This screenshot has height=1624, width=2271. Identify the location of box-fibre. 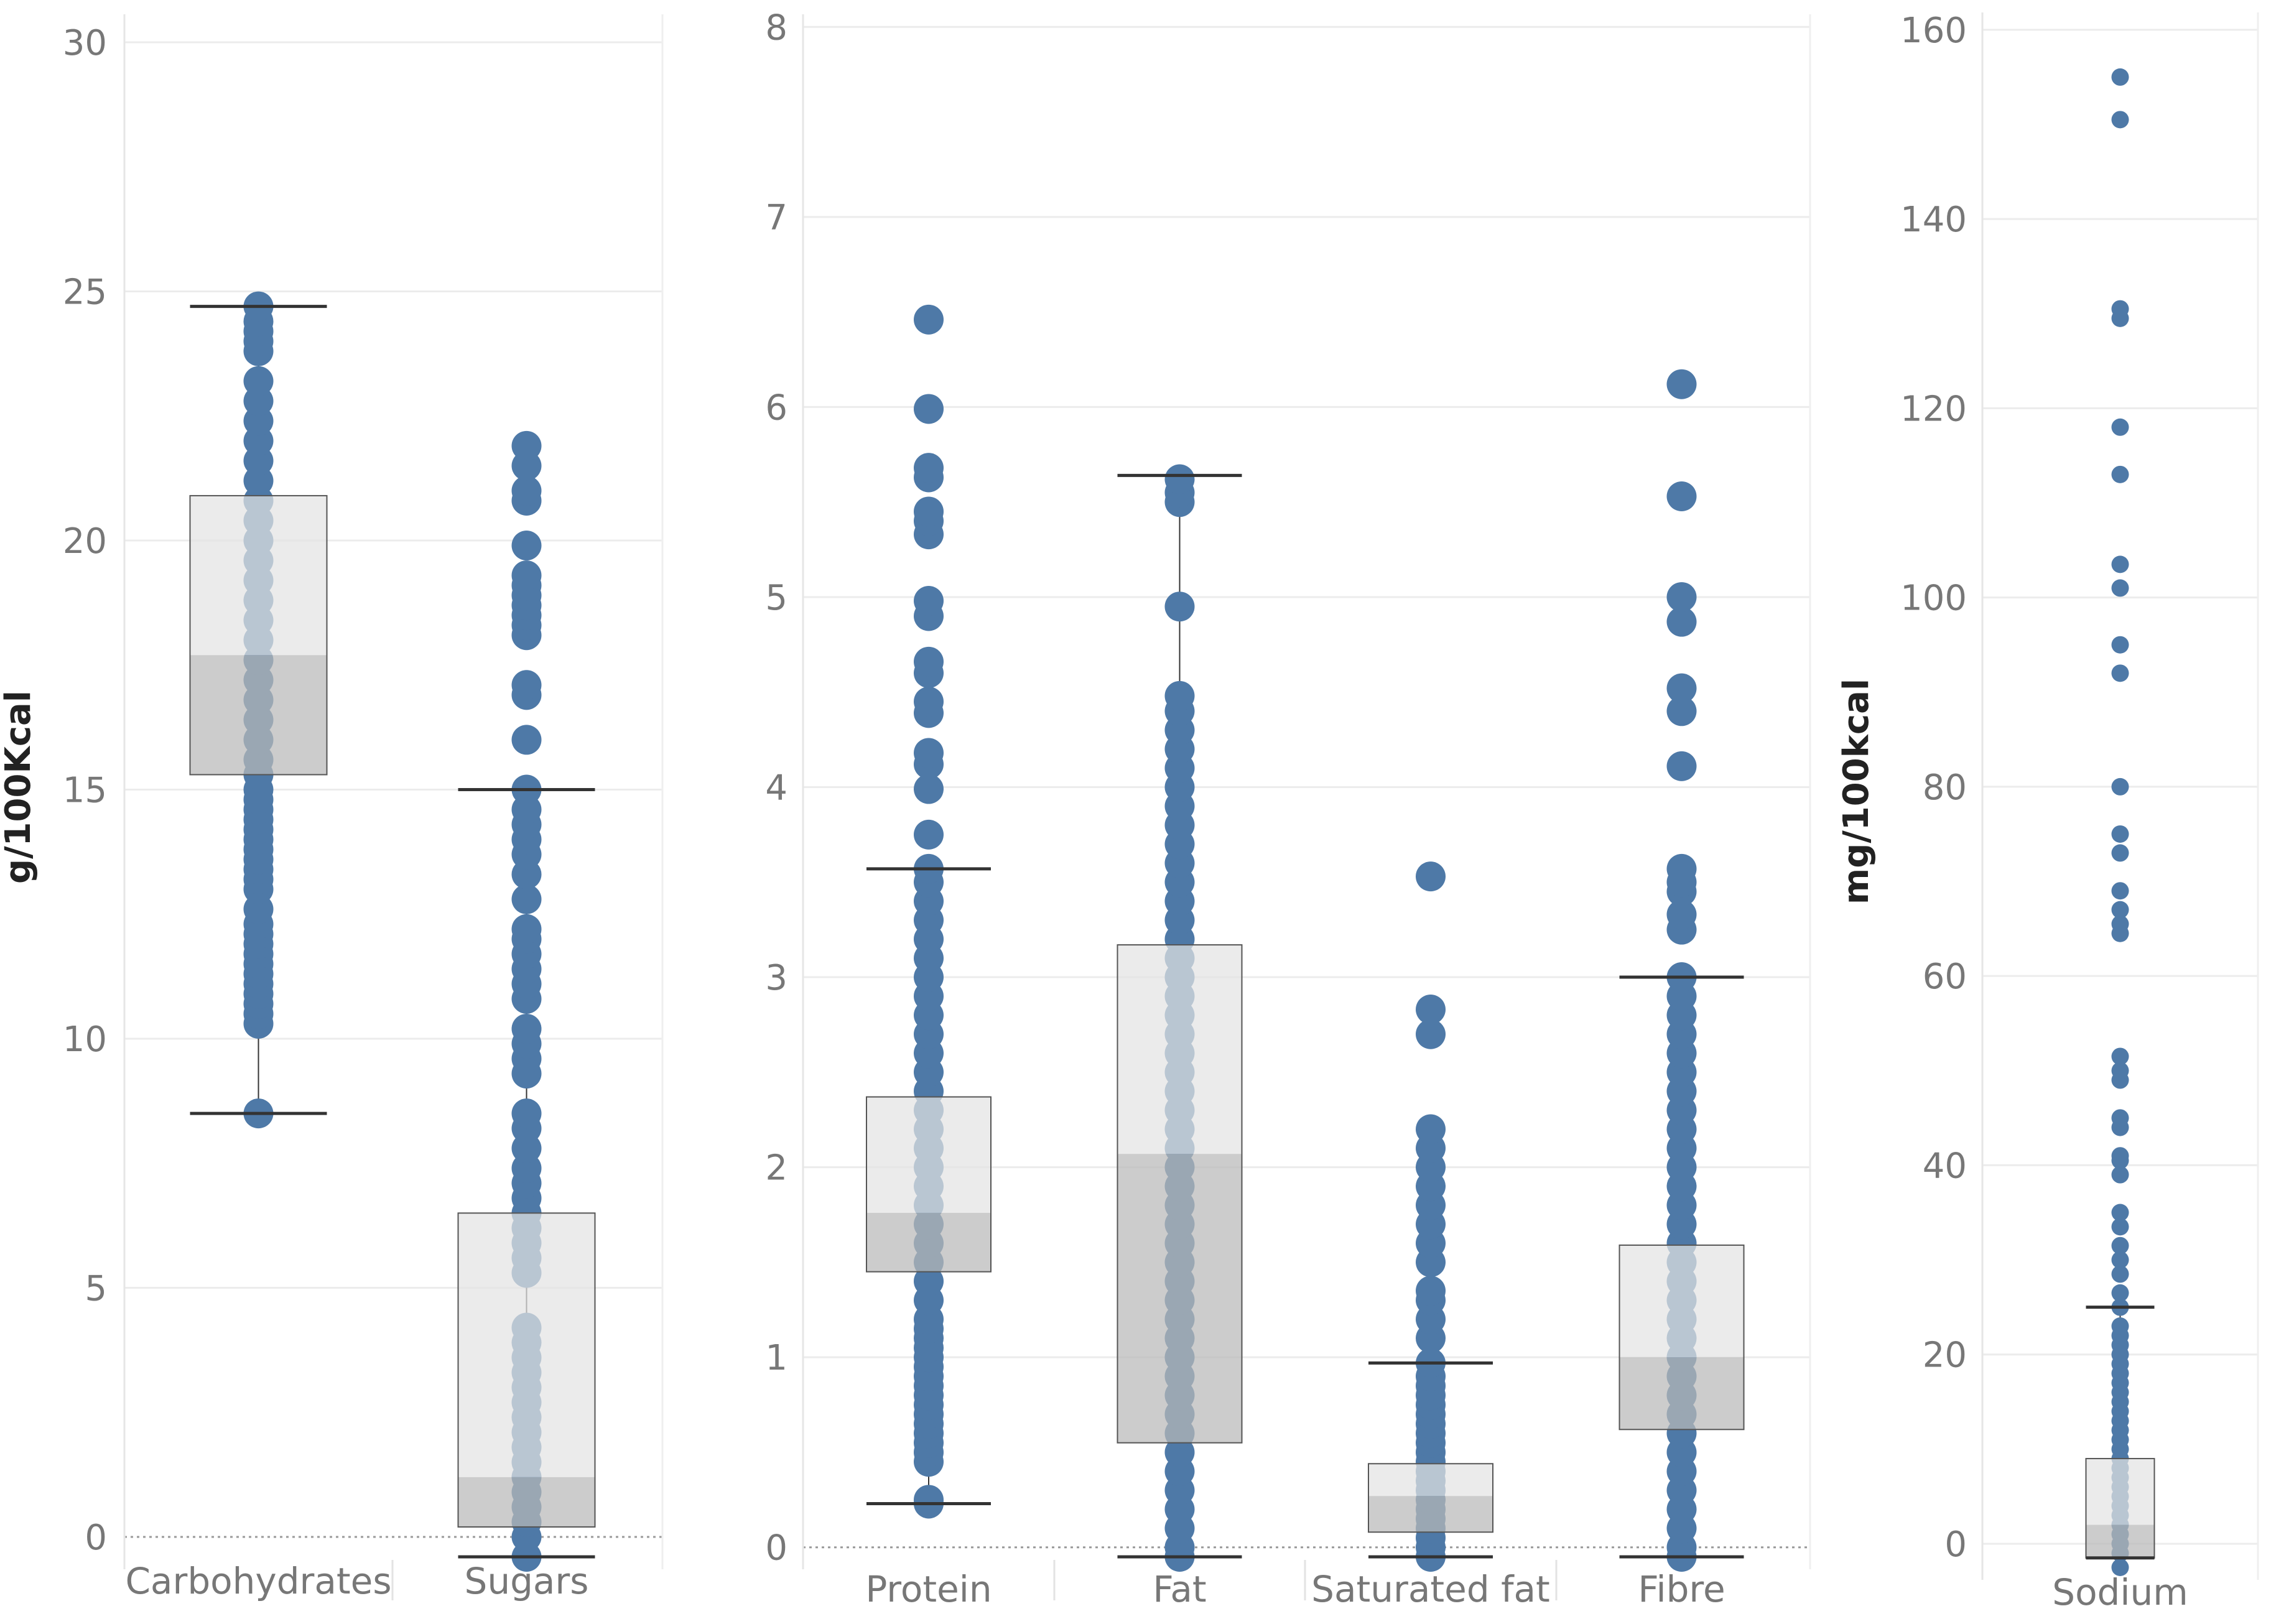
(1681, 970).